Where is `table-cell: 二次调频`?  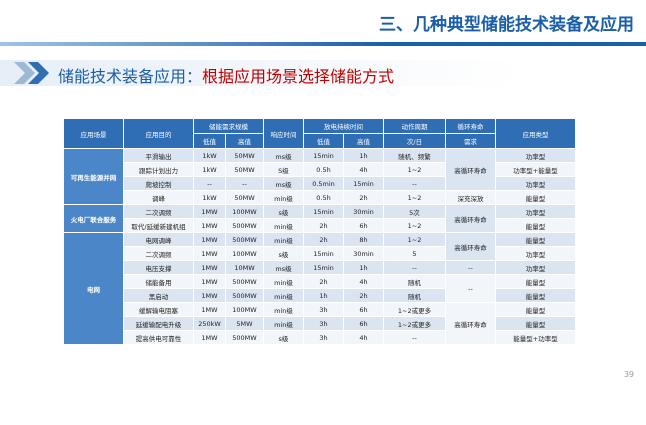 table-cell: 二次调频 is located at coordinates (158, 253).